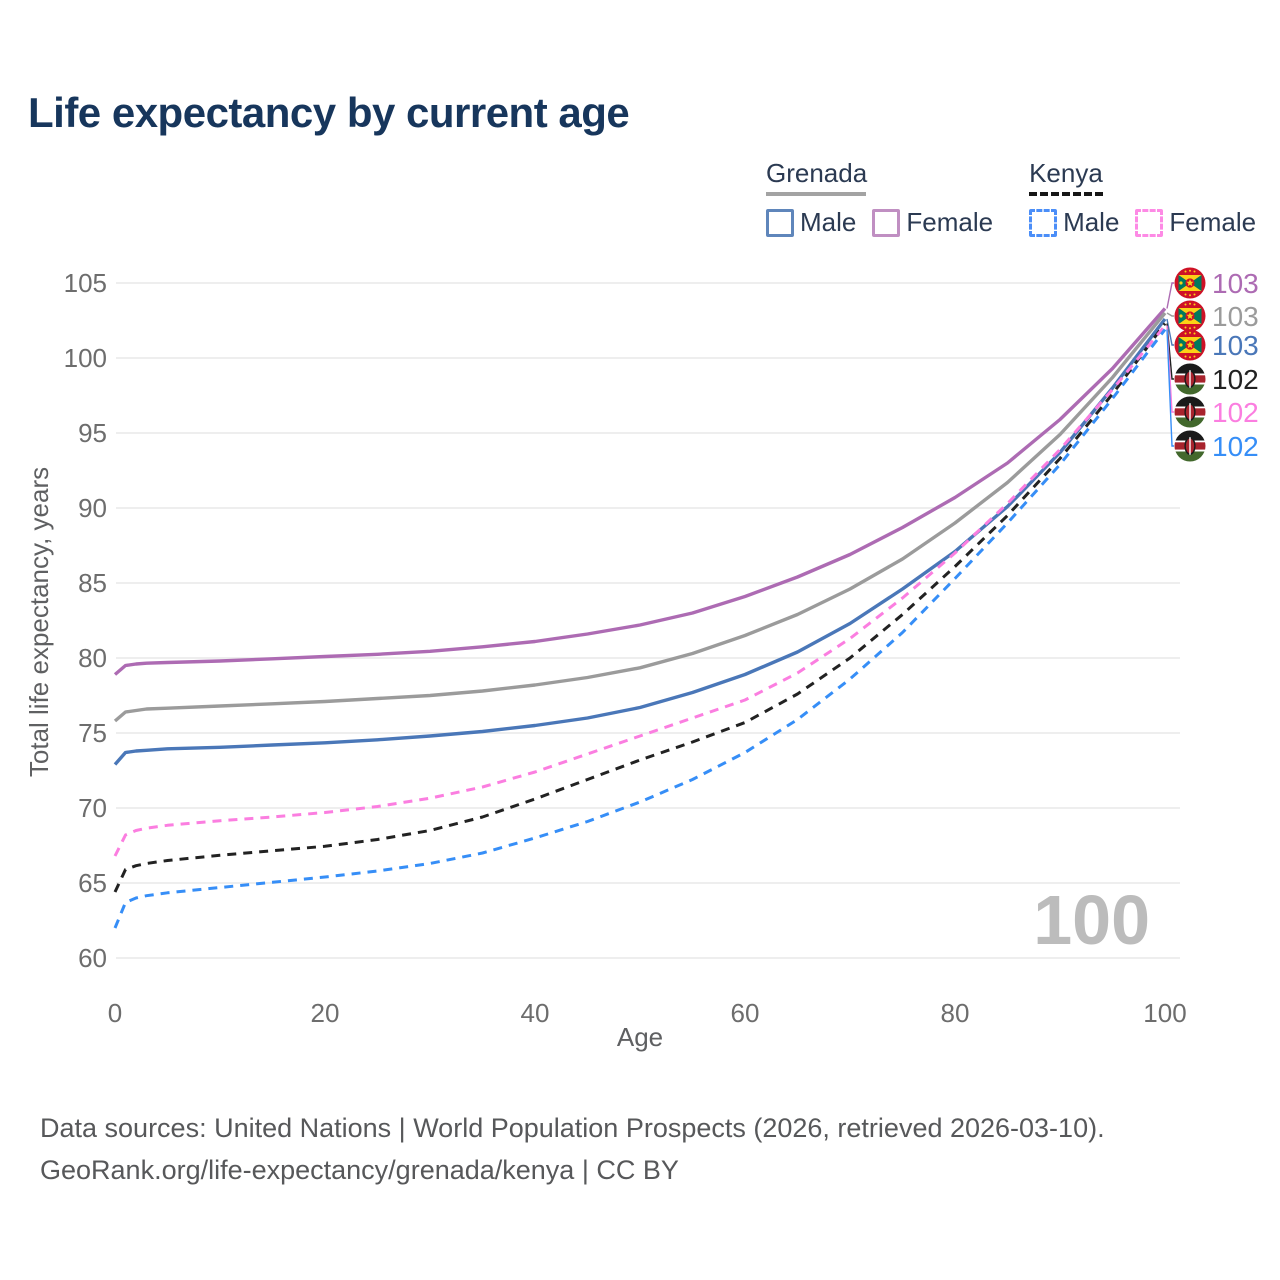 This screenshot has width=1280, height=1280. I want to click on legend-item-grenada-male: Male, so click(811, 222).